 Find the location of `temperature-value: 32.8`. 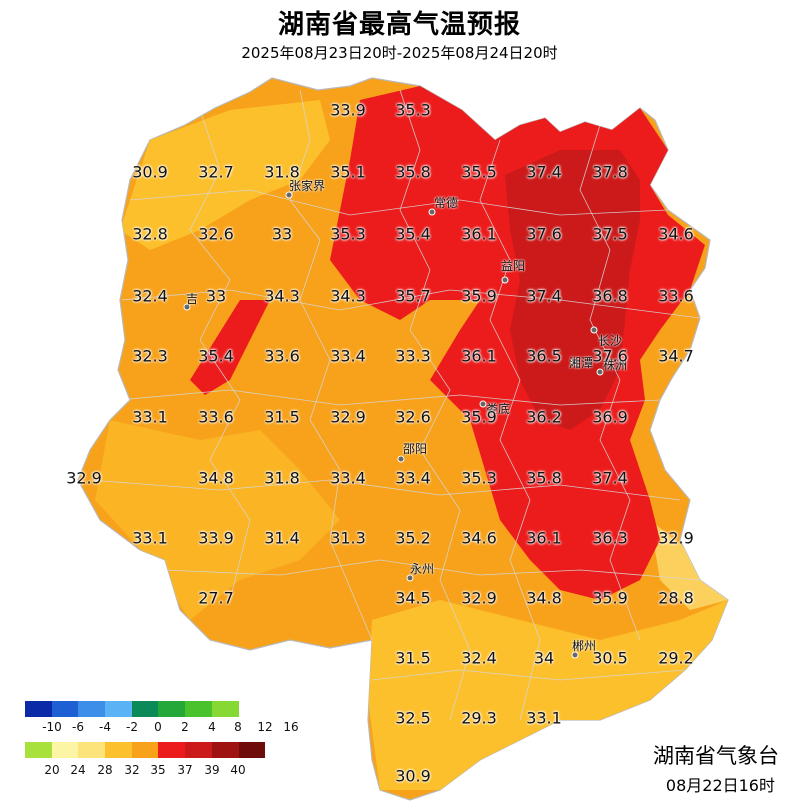

temperature-value: 32.8 is located at coordinates (150, 234).